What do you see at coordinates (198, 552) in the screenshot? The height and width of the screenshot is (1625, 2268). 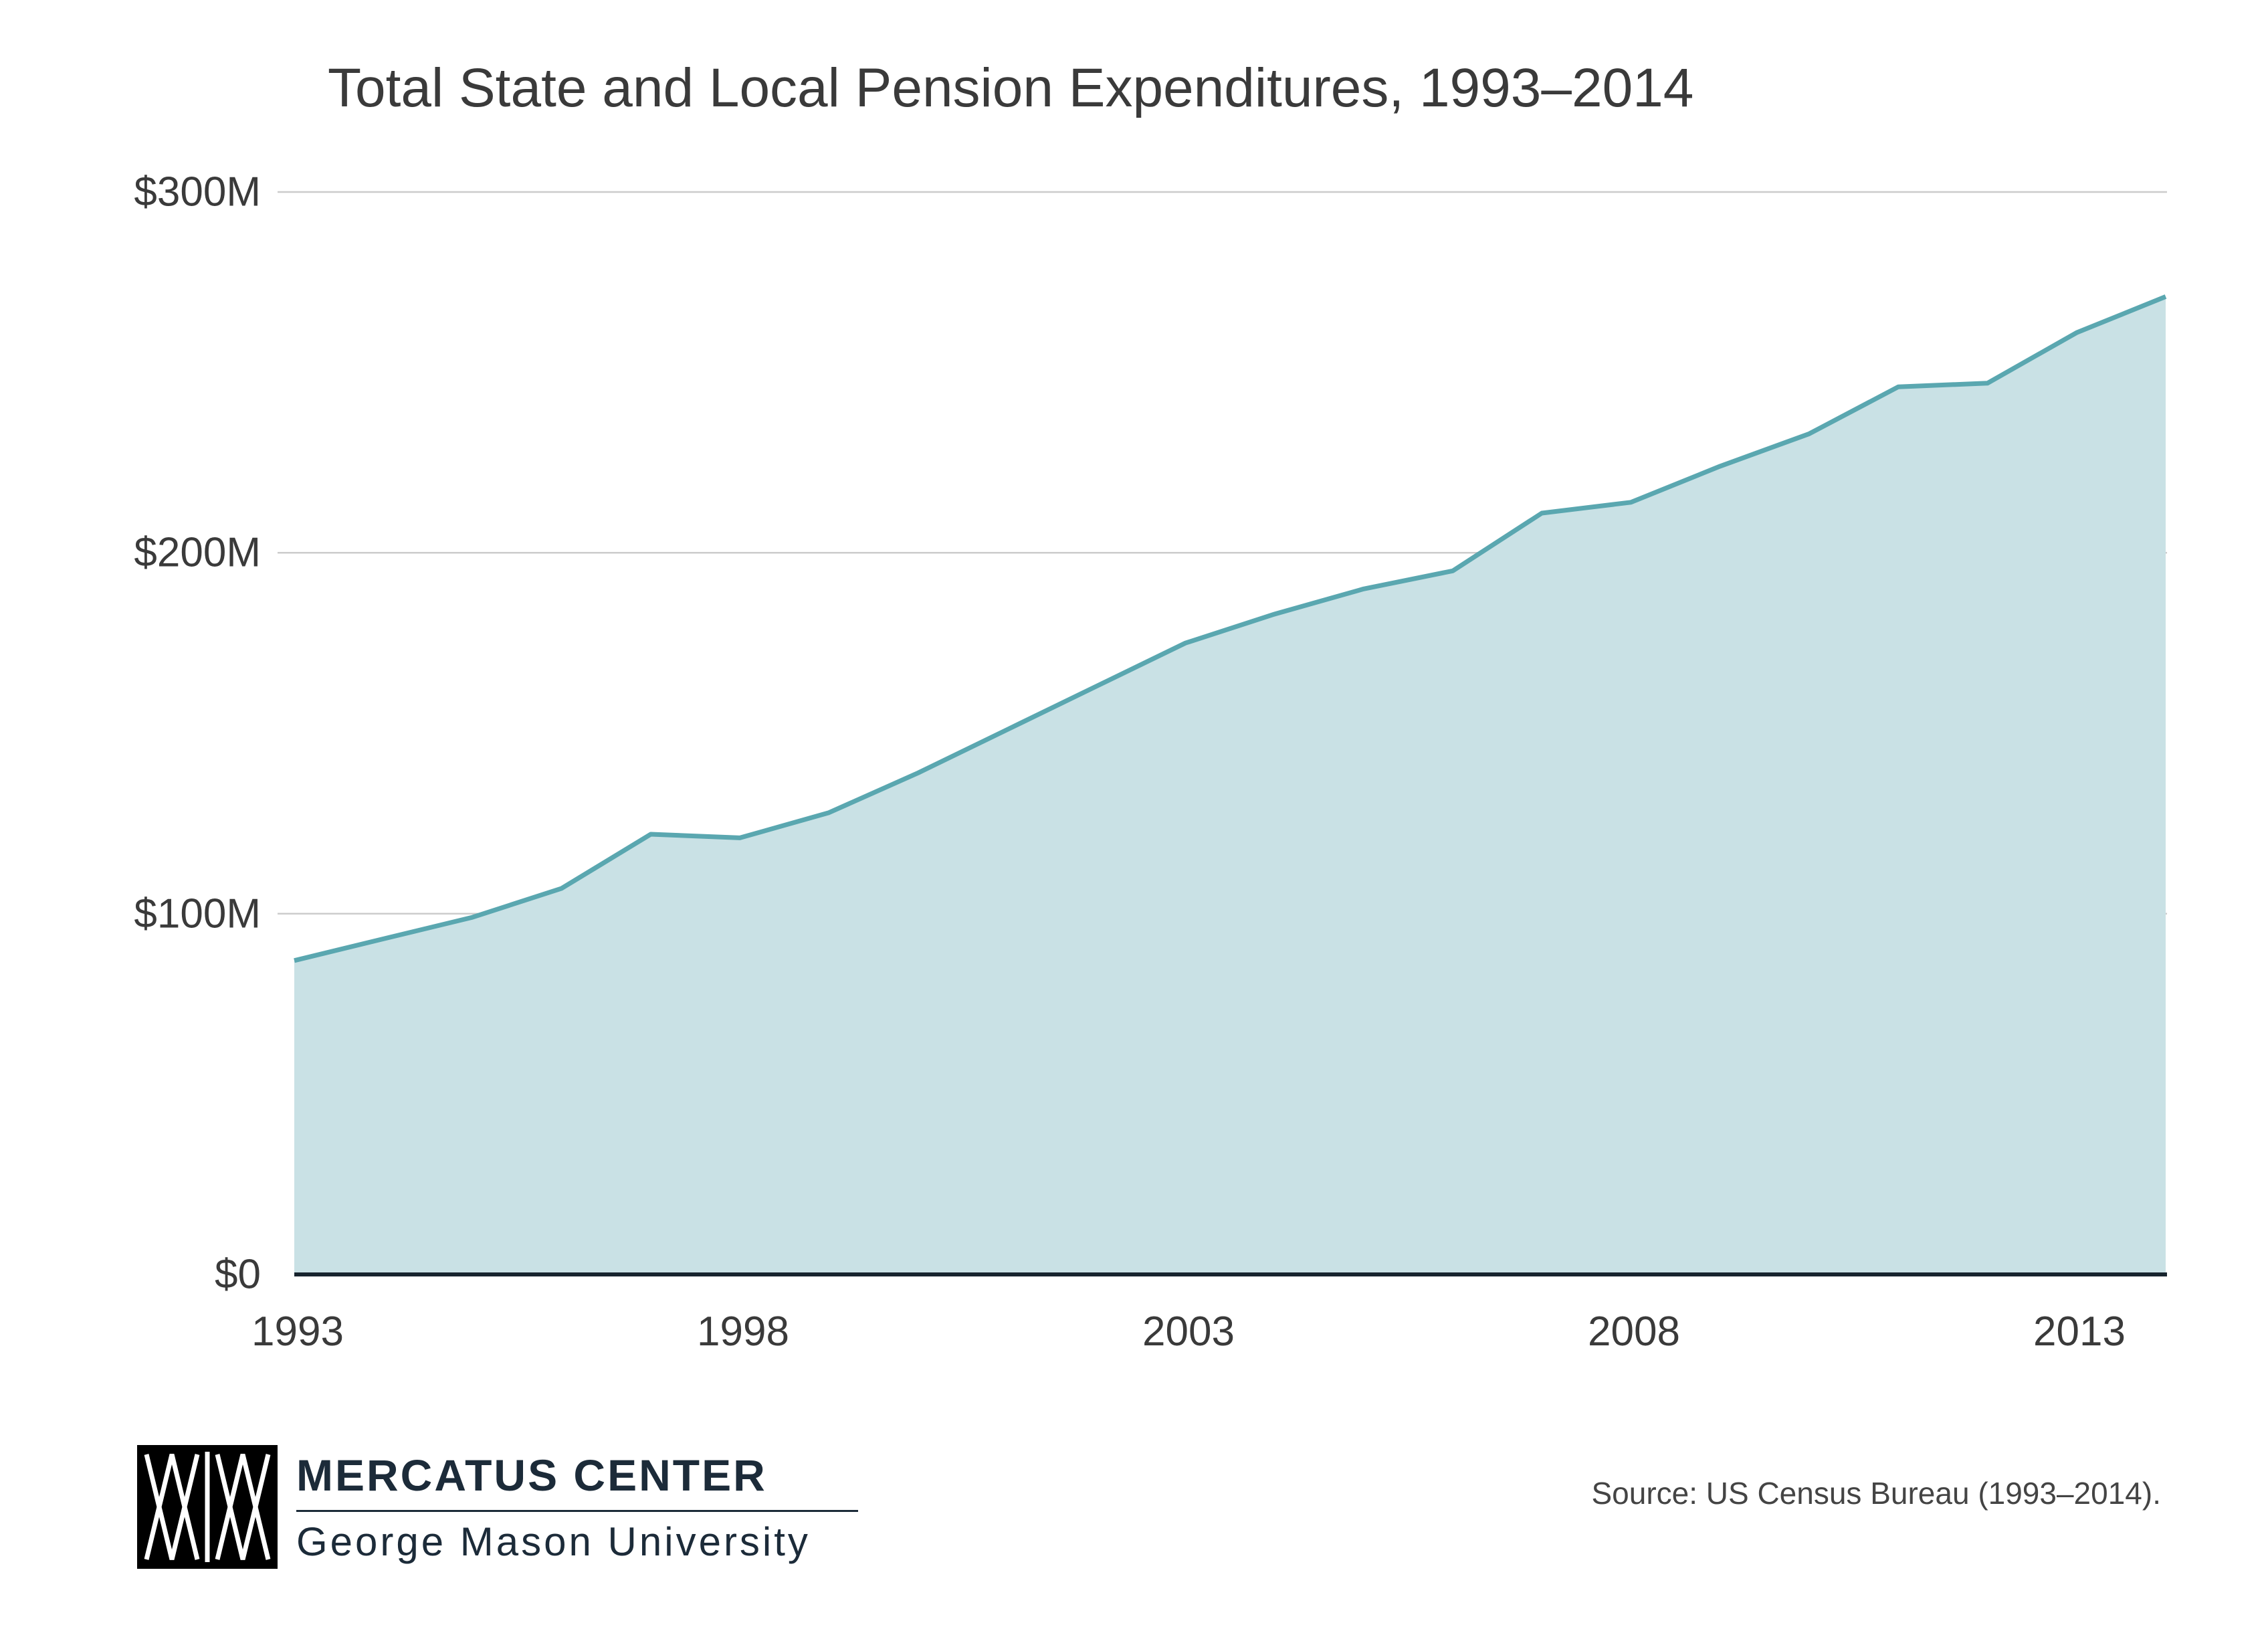 I see `y-axis-tick-label: $200M` at bounding box center [198, 552].